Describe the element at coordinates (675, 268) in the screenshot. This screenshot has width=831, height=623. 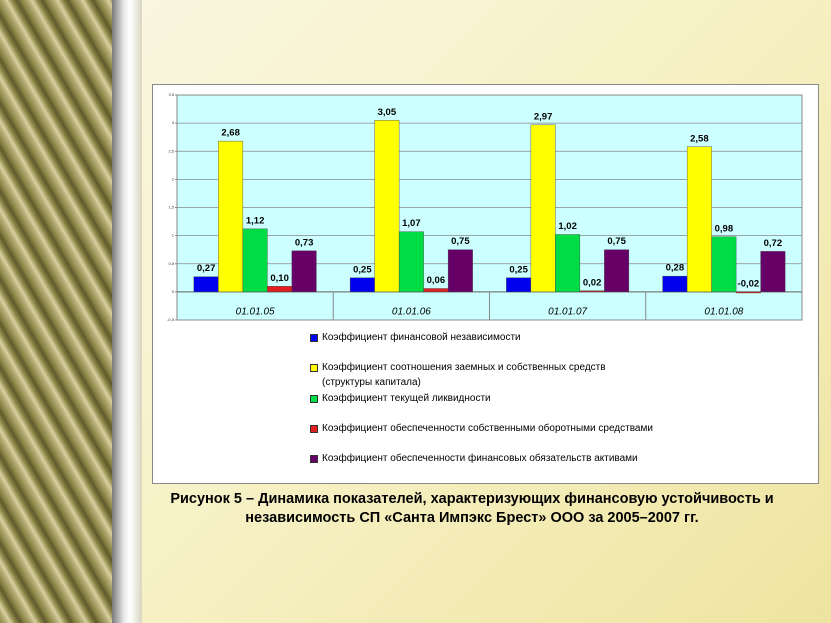
I see `data-label: 0,28` at that location.